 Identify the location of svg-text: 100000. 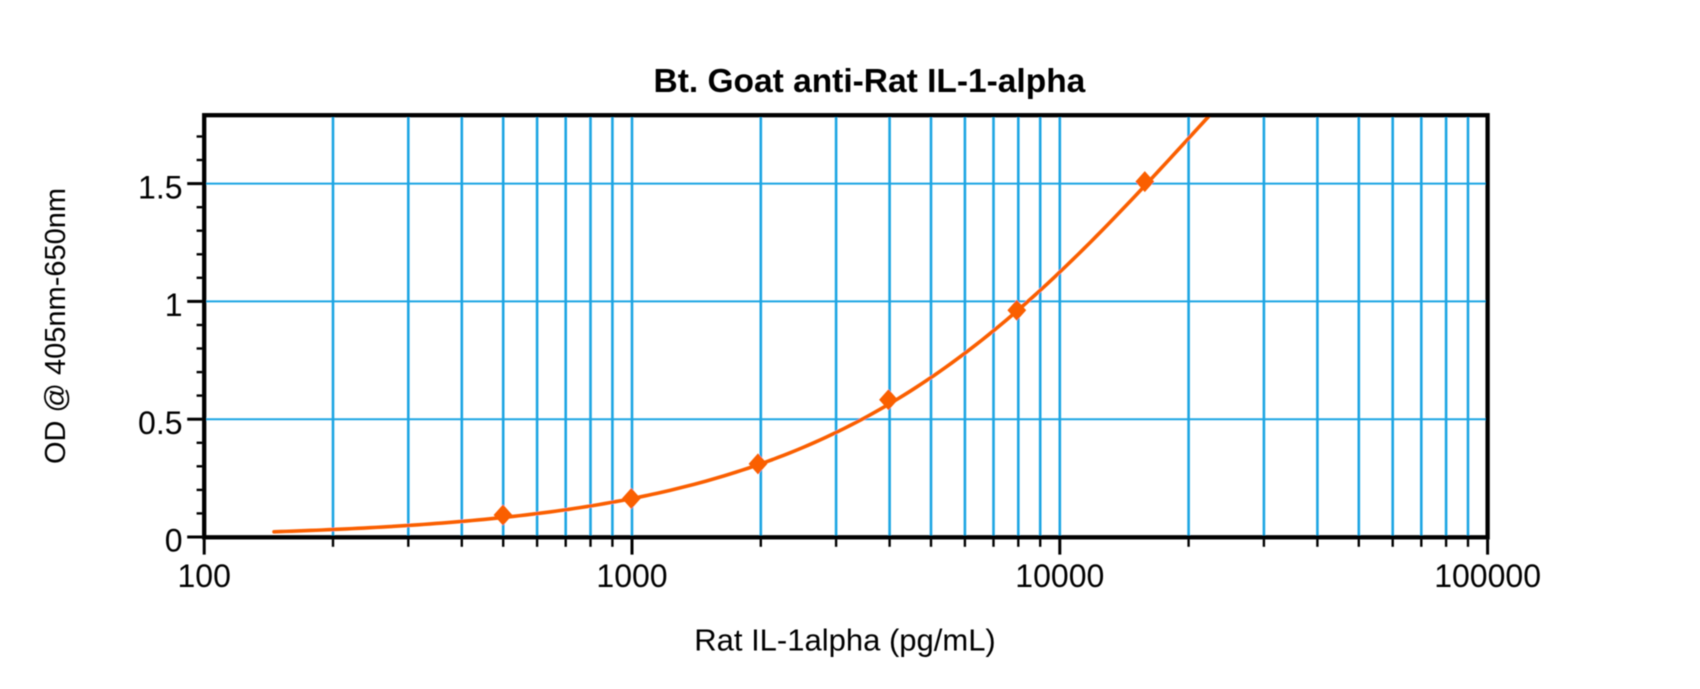
(1487, 576).